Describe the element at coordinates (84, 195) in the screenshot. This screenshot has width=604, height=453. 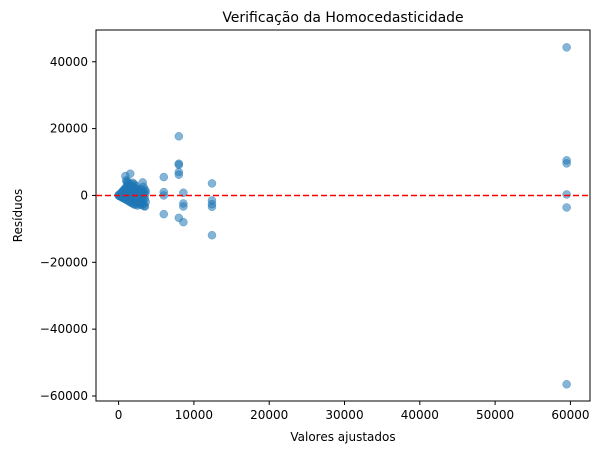
I see `y-tick-label: 0` at that location.